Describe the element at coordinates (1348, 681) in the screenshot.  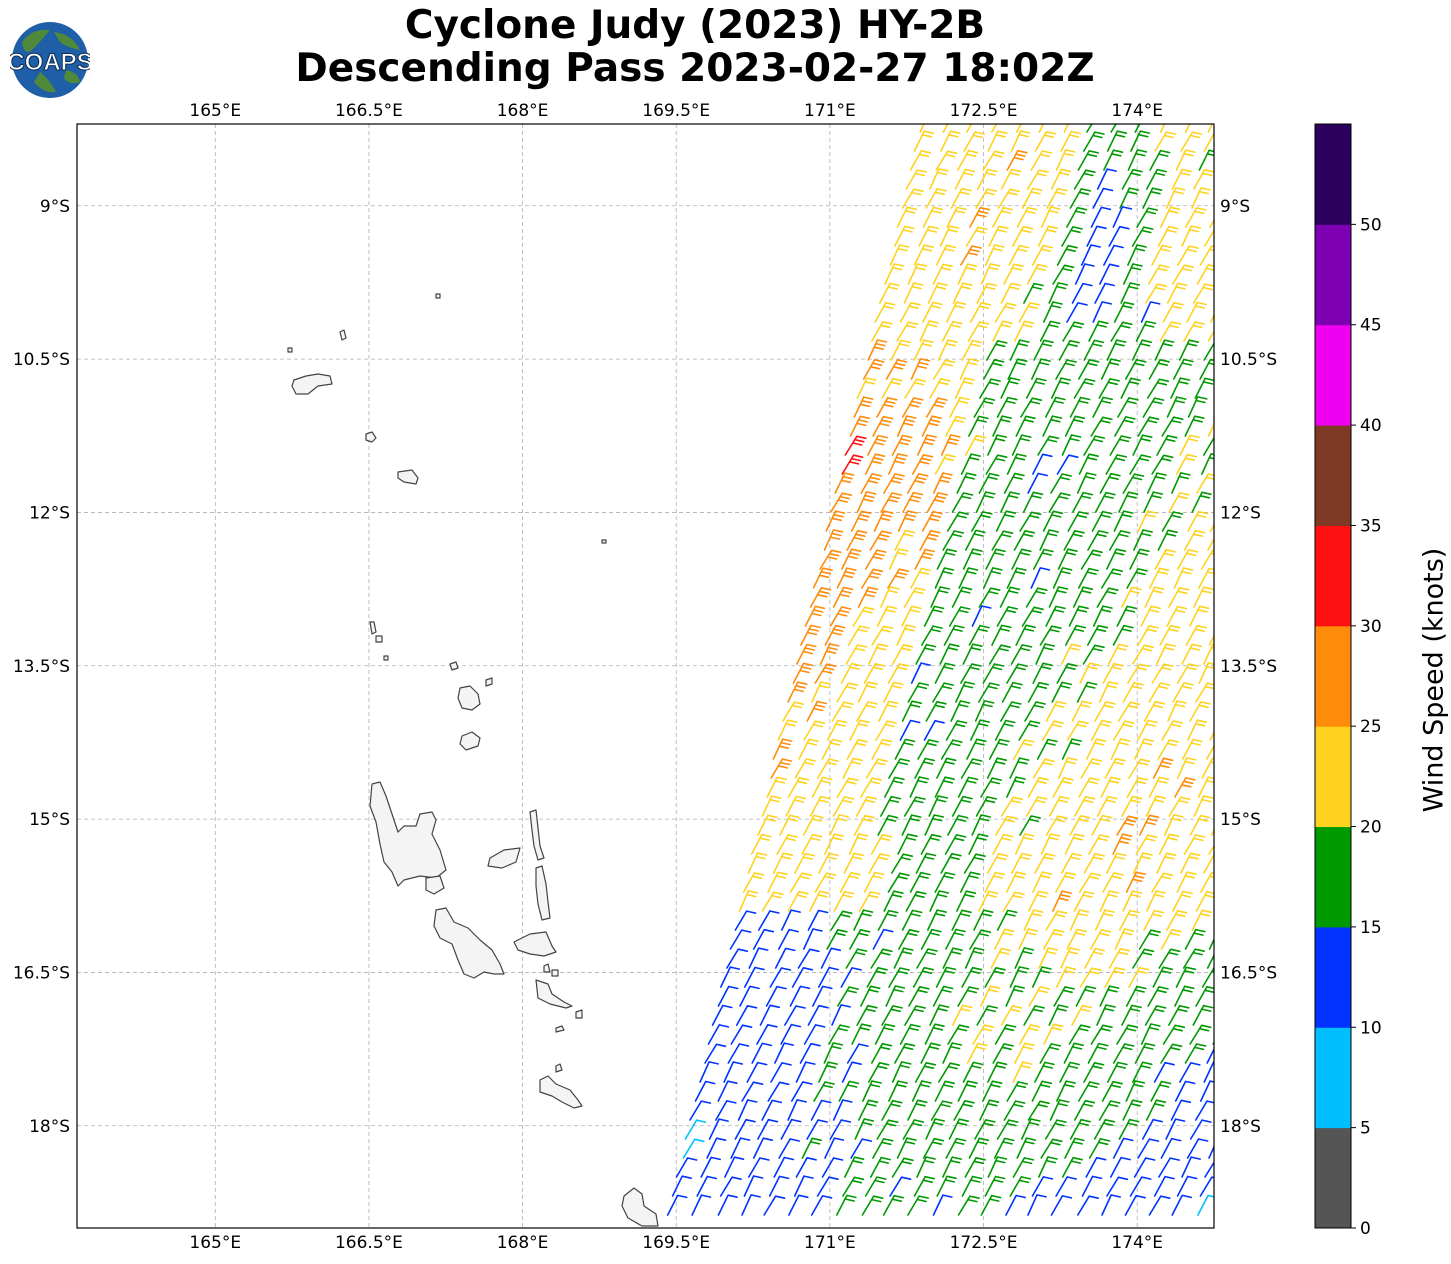
I see `colorbar: 0 5 10 15 20 25 30 35 40 45 50` at that location.